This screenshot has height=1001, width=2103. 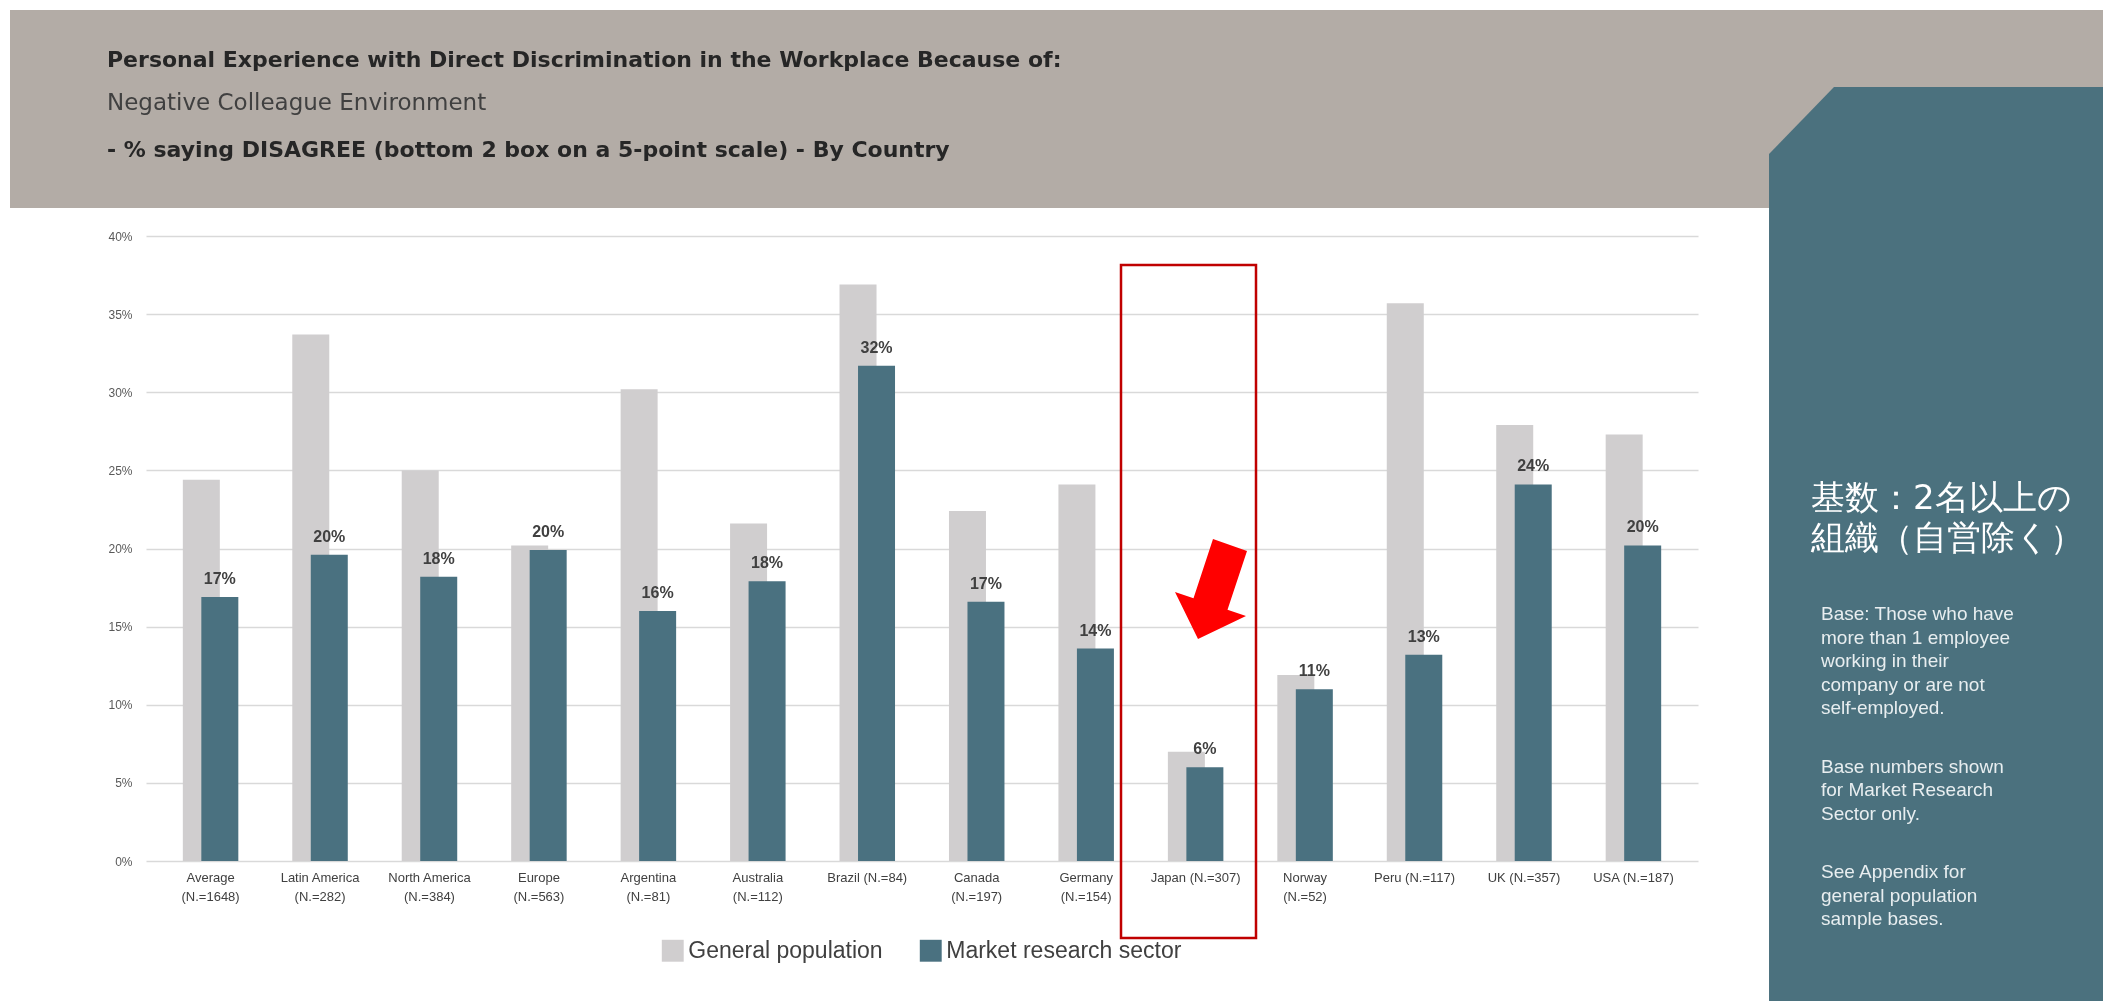 I want to click on x-tick-label: Average (N.=1648), so click(x=210, y=886).